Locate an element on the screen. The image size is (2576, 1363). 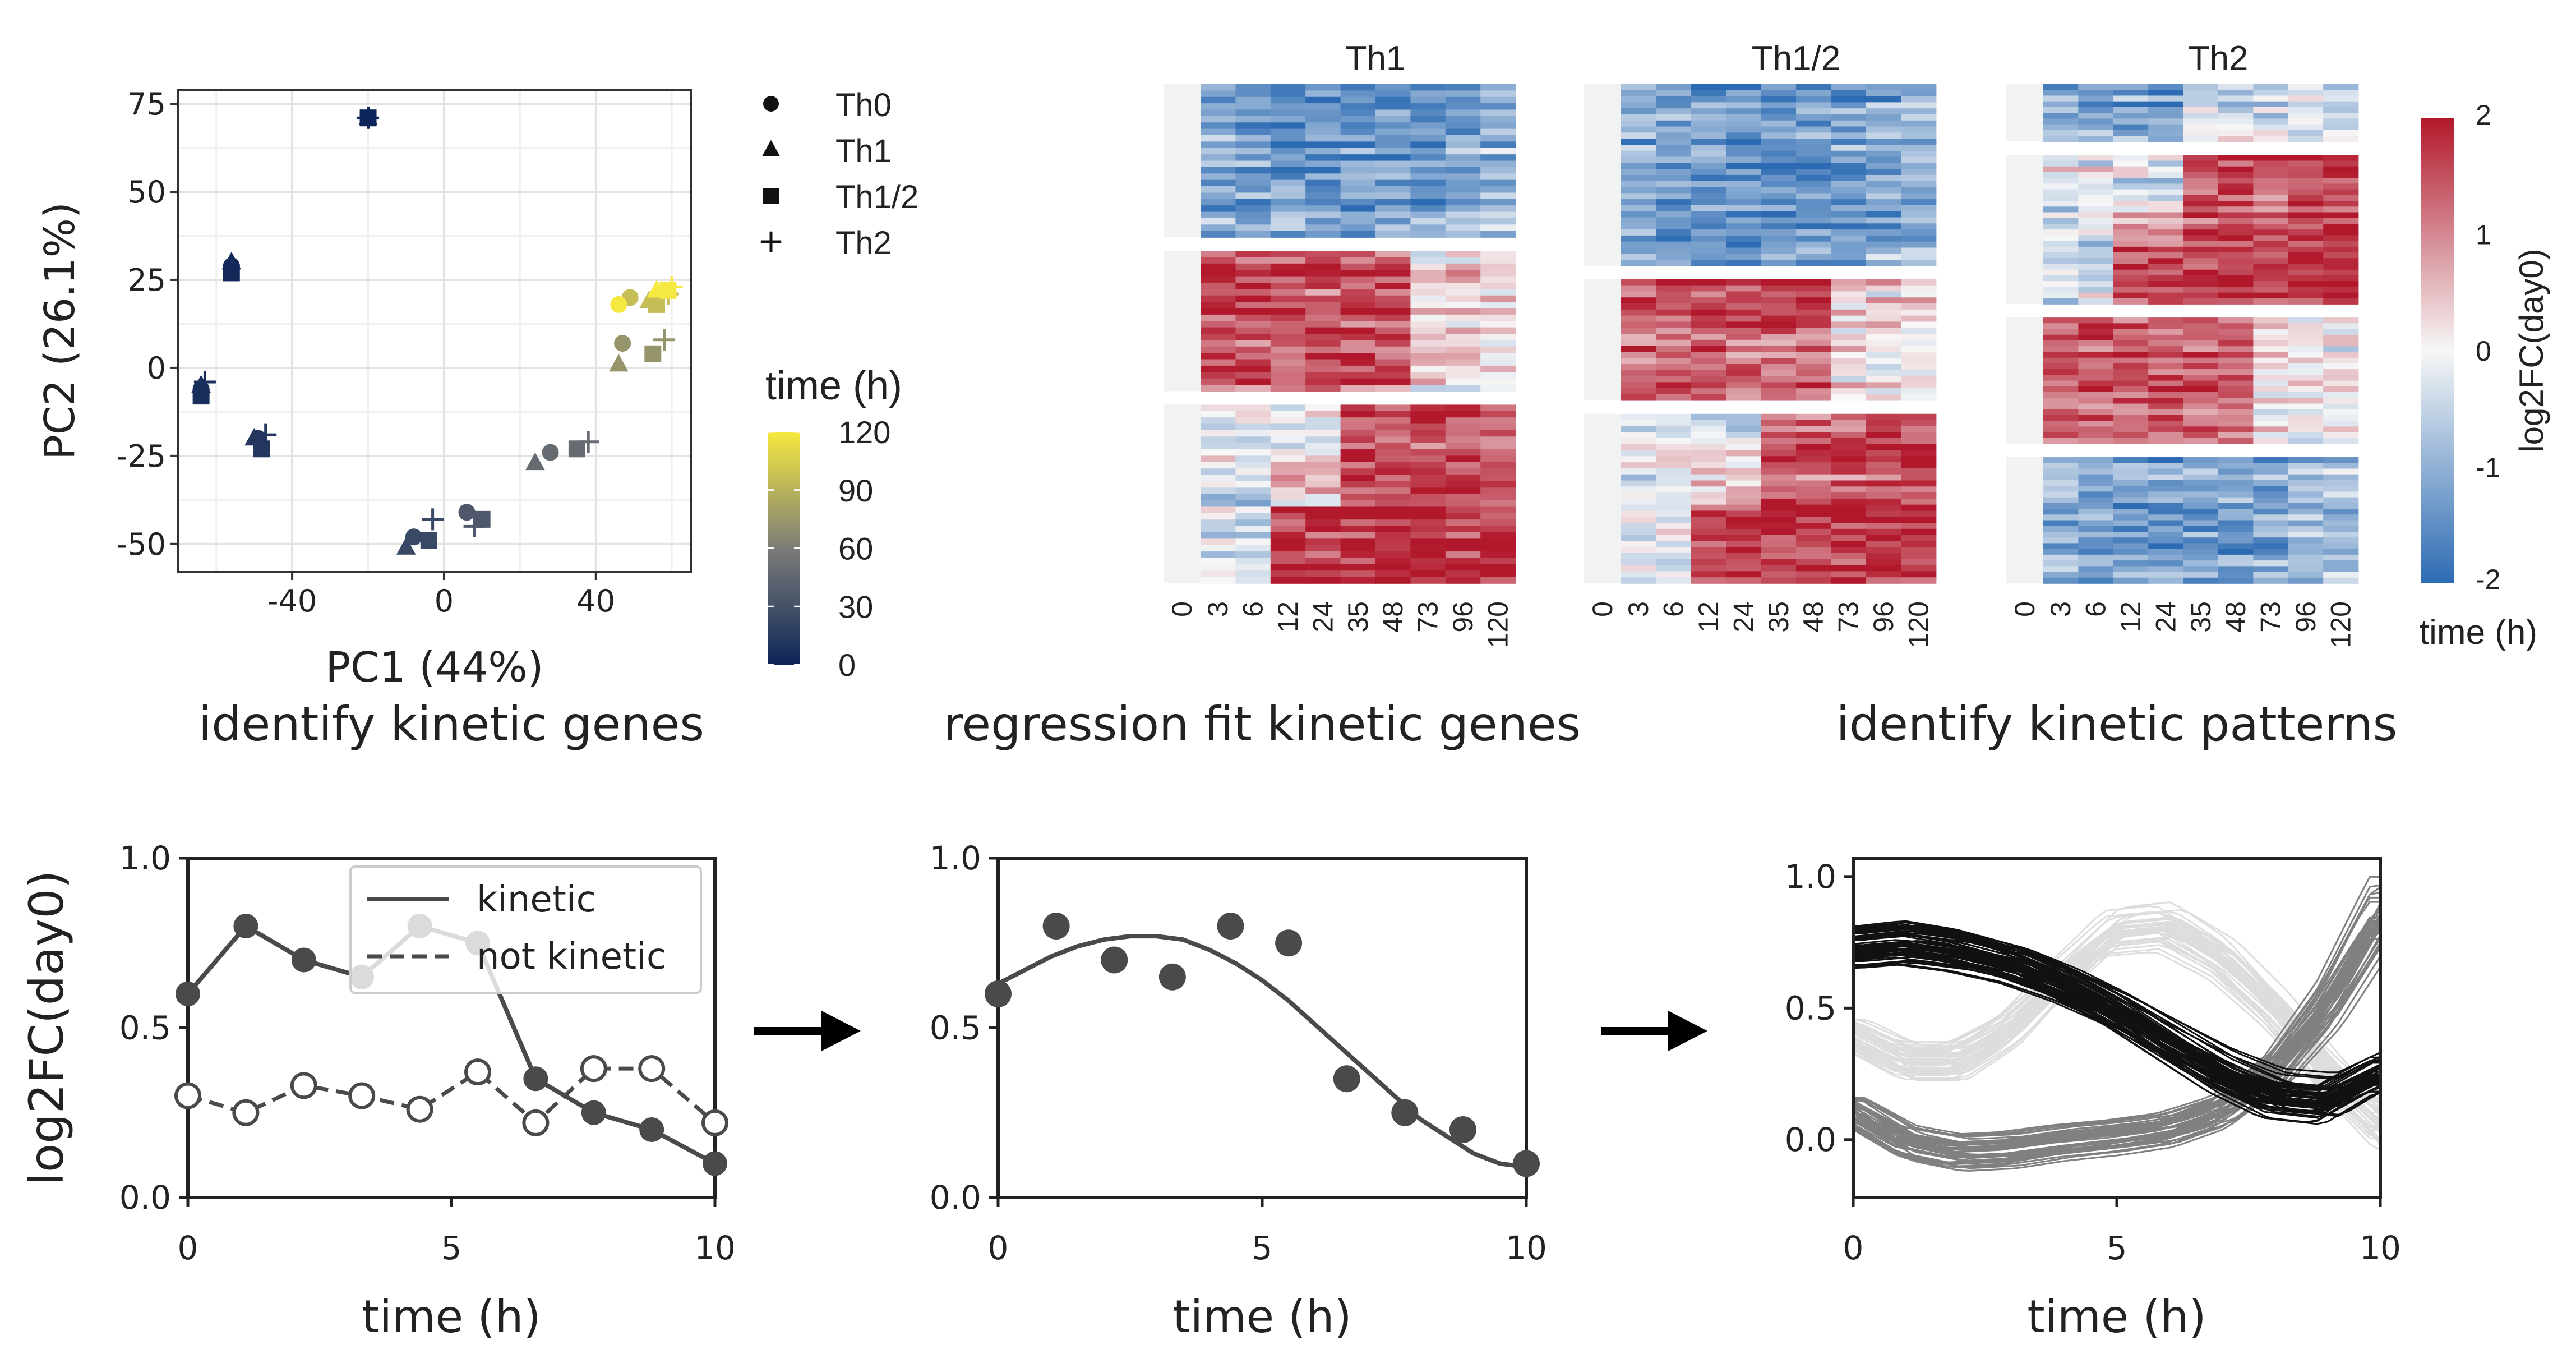
time-legend-title: time (h) is located at coordinates (833, 385).